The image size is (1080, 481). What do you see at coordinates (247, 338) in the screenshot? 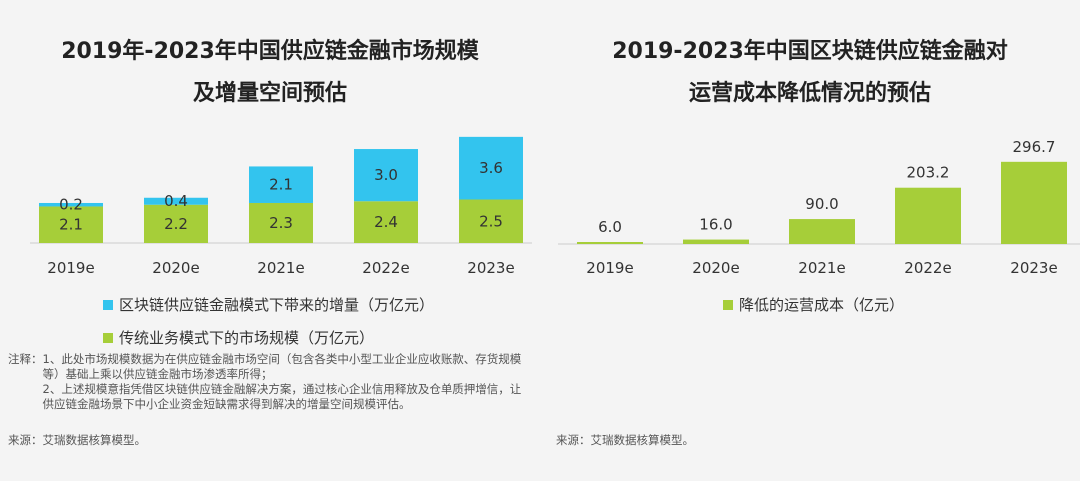
I see `legend-label-traditional: 传统业务模式下的市场规模（万亿元）` at bounding box center [247, 338].